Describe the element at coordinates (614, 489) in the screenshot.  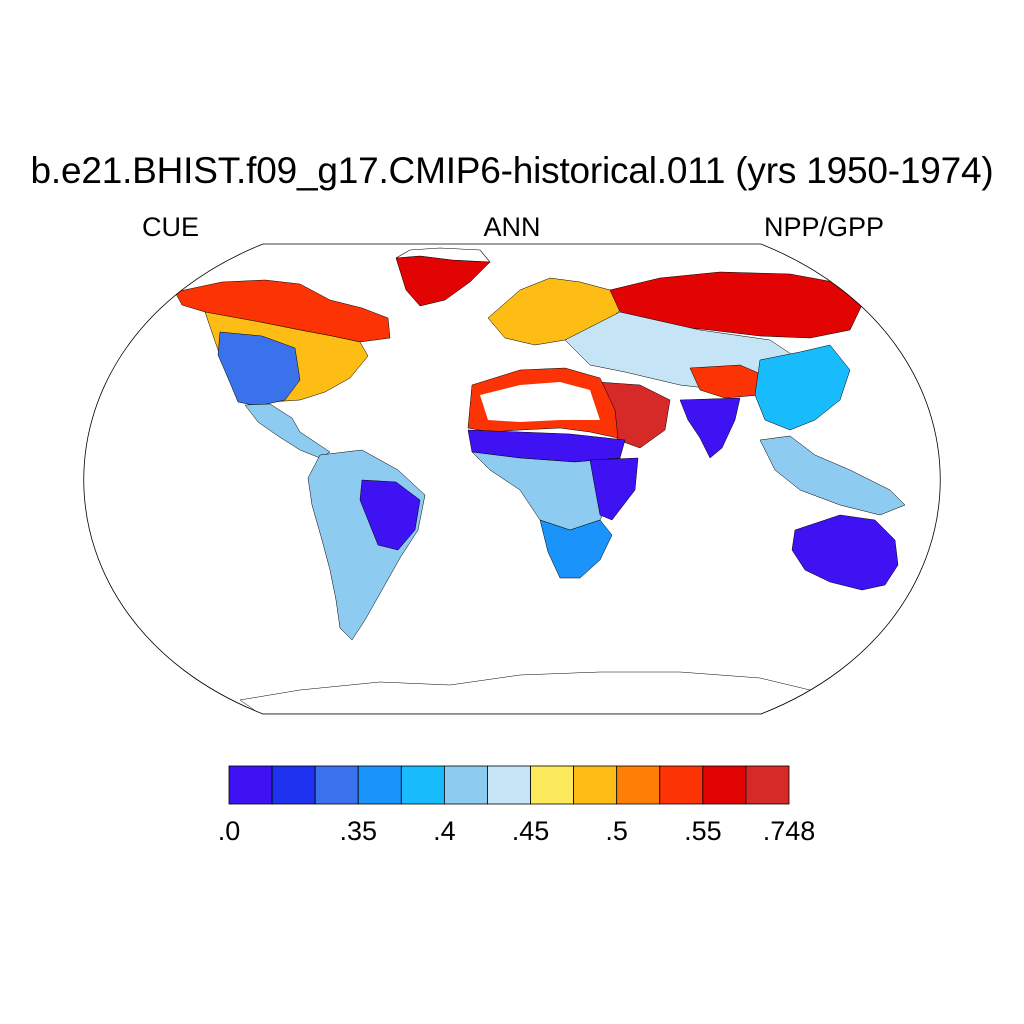
I see `east-africa` at that location.